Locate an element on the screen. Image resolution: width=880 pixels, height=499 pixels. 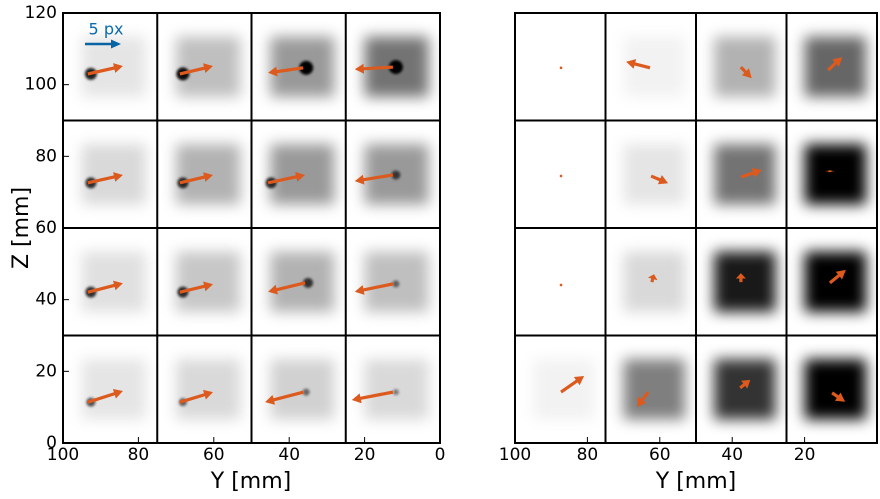
y-tick-label: 60 is located at coordinates (46, 228).